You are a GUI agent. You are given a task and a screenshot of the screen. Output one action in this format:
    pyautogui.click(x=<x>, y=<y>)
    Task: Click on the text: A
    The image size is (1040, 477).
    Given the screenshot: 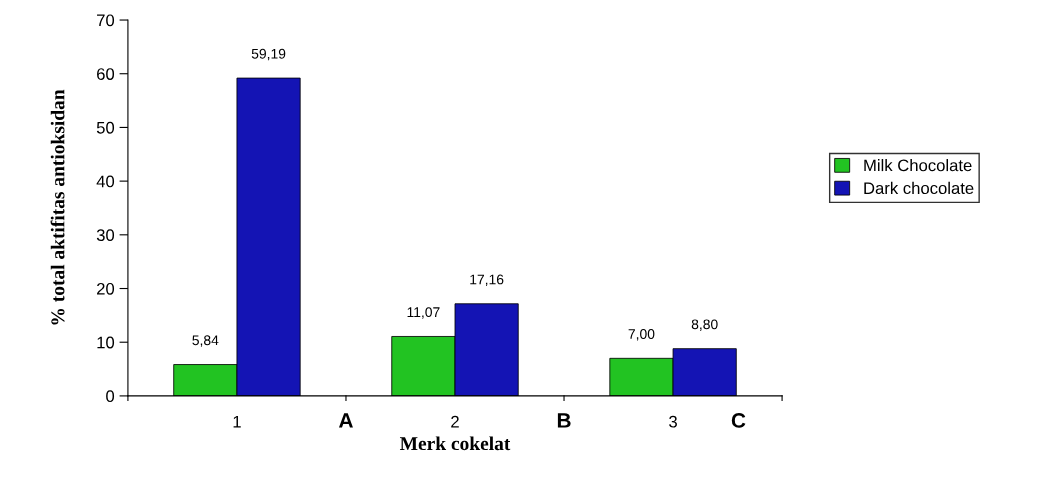 What is the action you would take?
    pyautogui.click(x=345, y=420)
    